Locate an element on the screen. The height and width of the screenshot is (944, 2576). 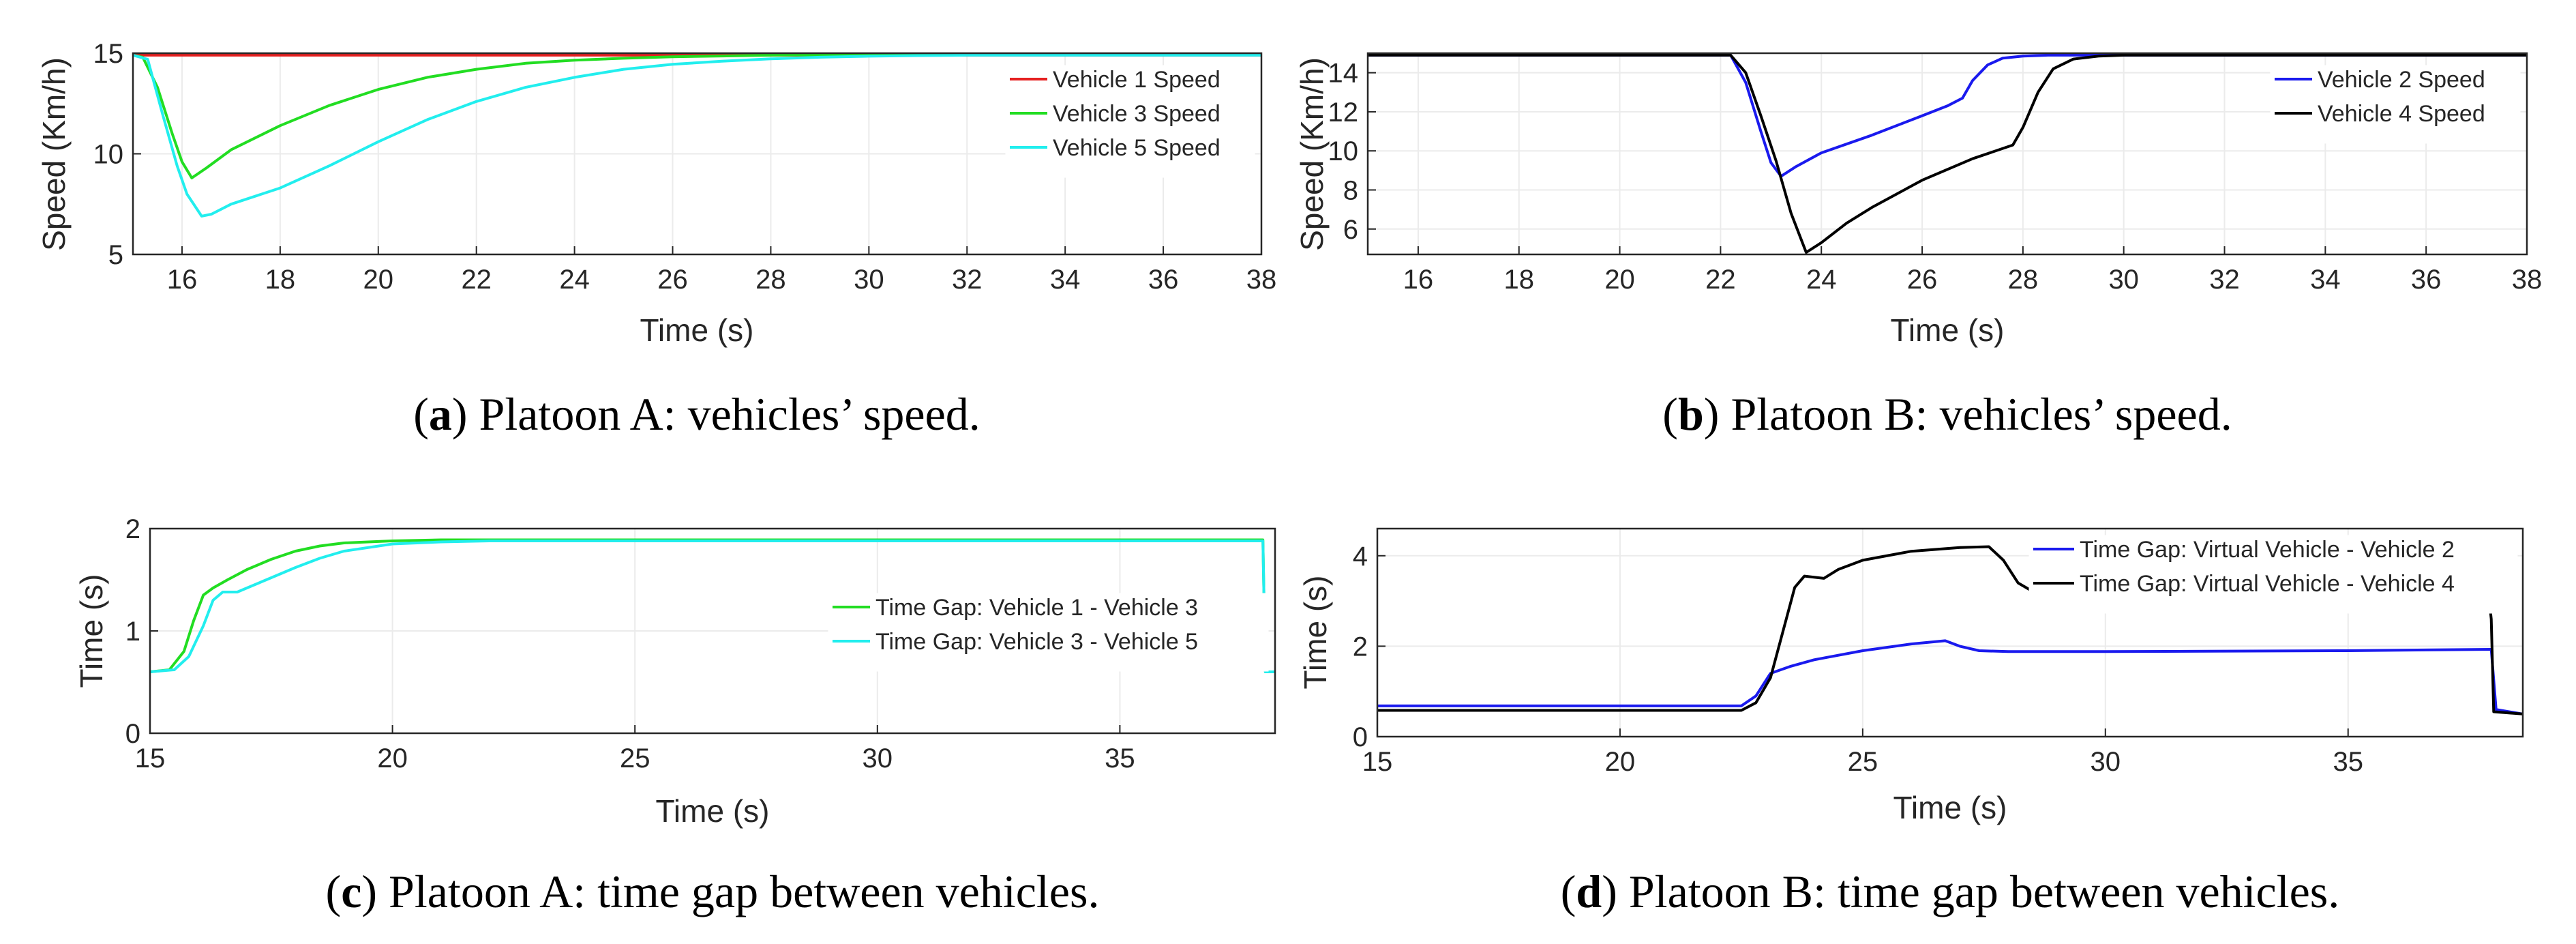
y-tick-label: 14 is located at coordinates (1343, 74).